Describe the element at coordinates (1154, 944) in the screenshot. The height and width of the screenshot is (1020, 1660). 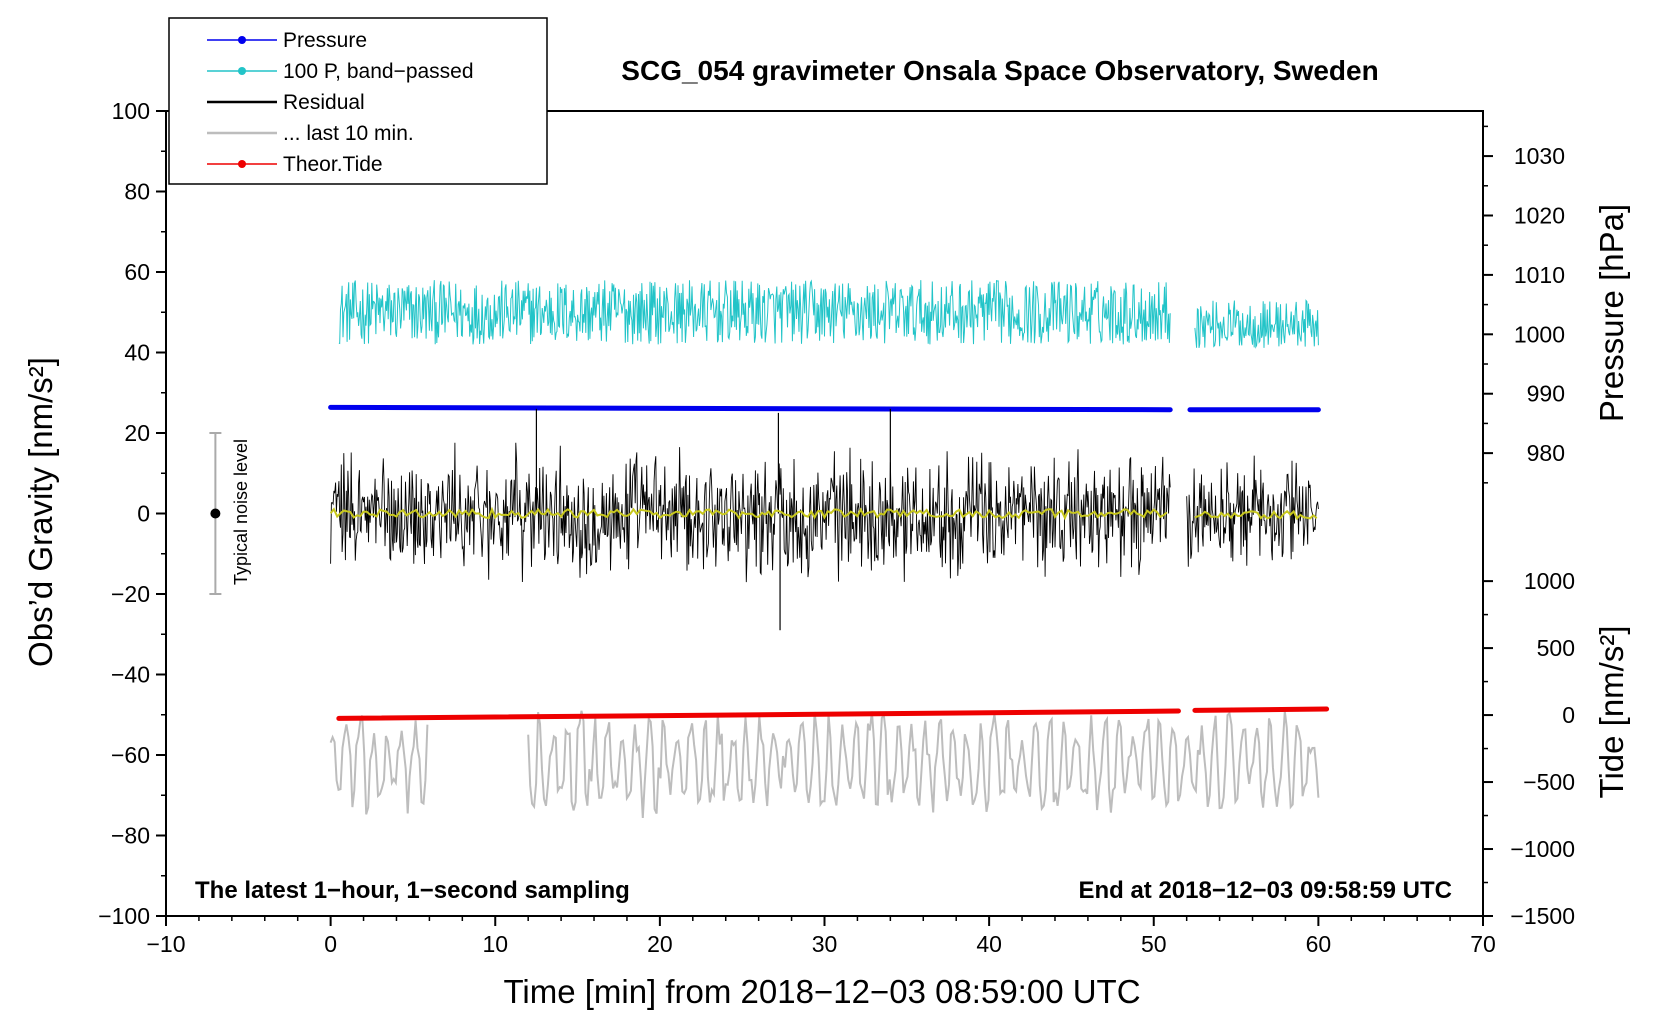
I see `x-tick-label: 50` at that location.